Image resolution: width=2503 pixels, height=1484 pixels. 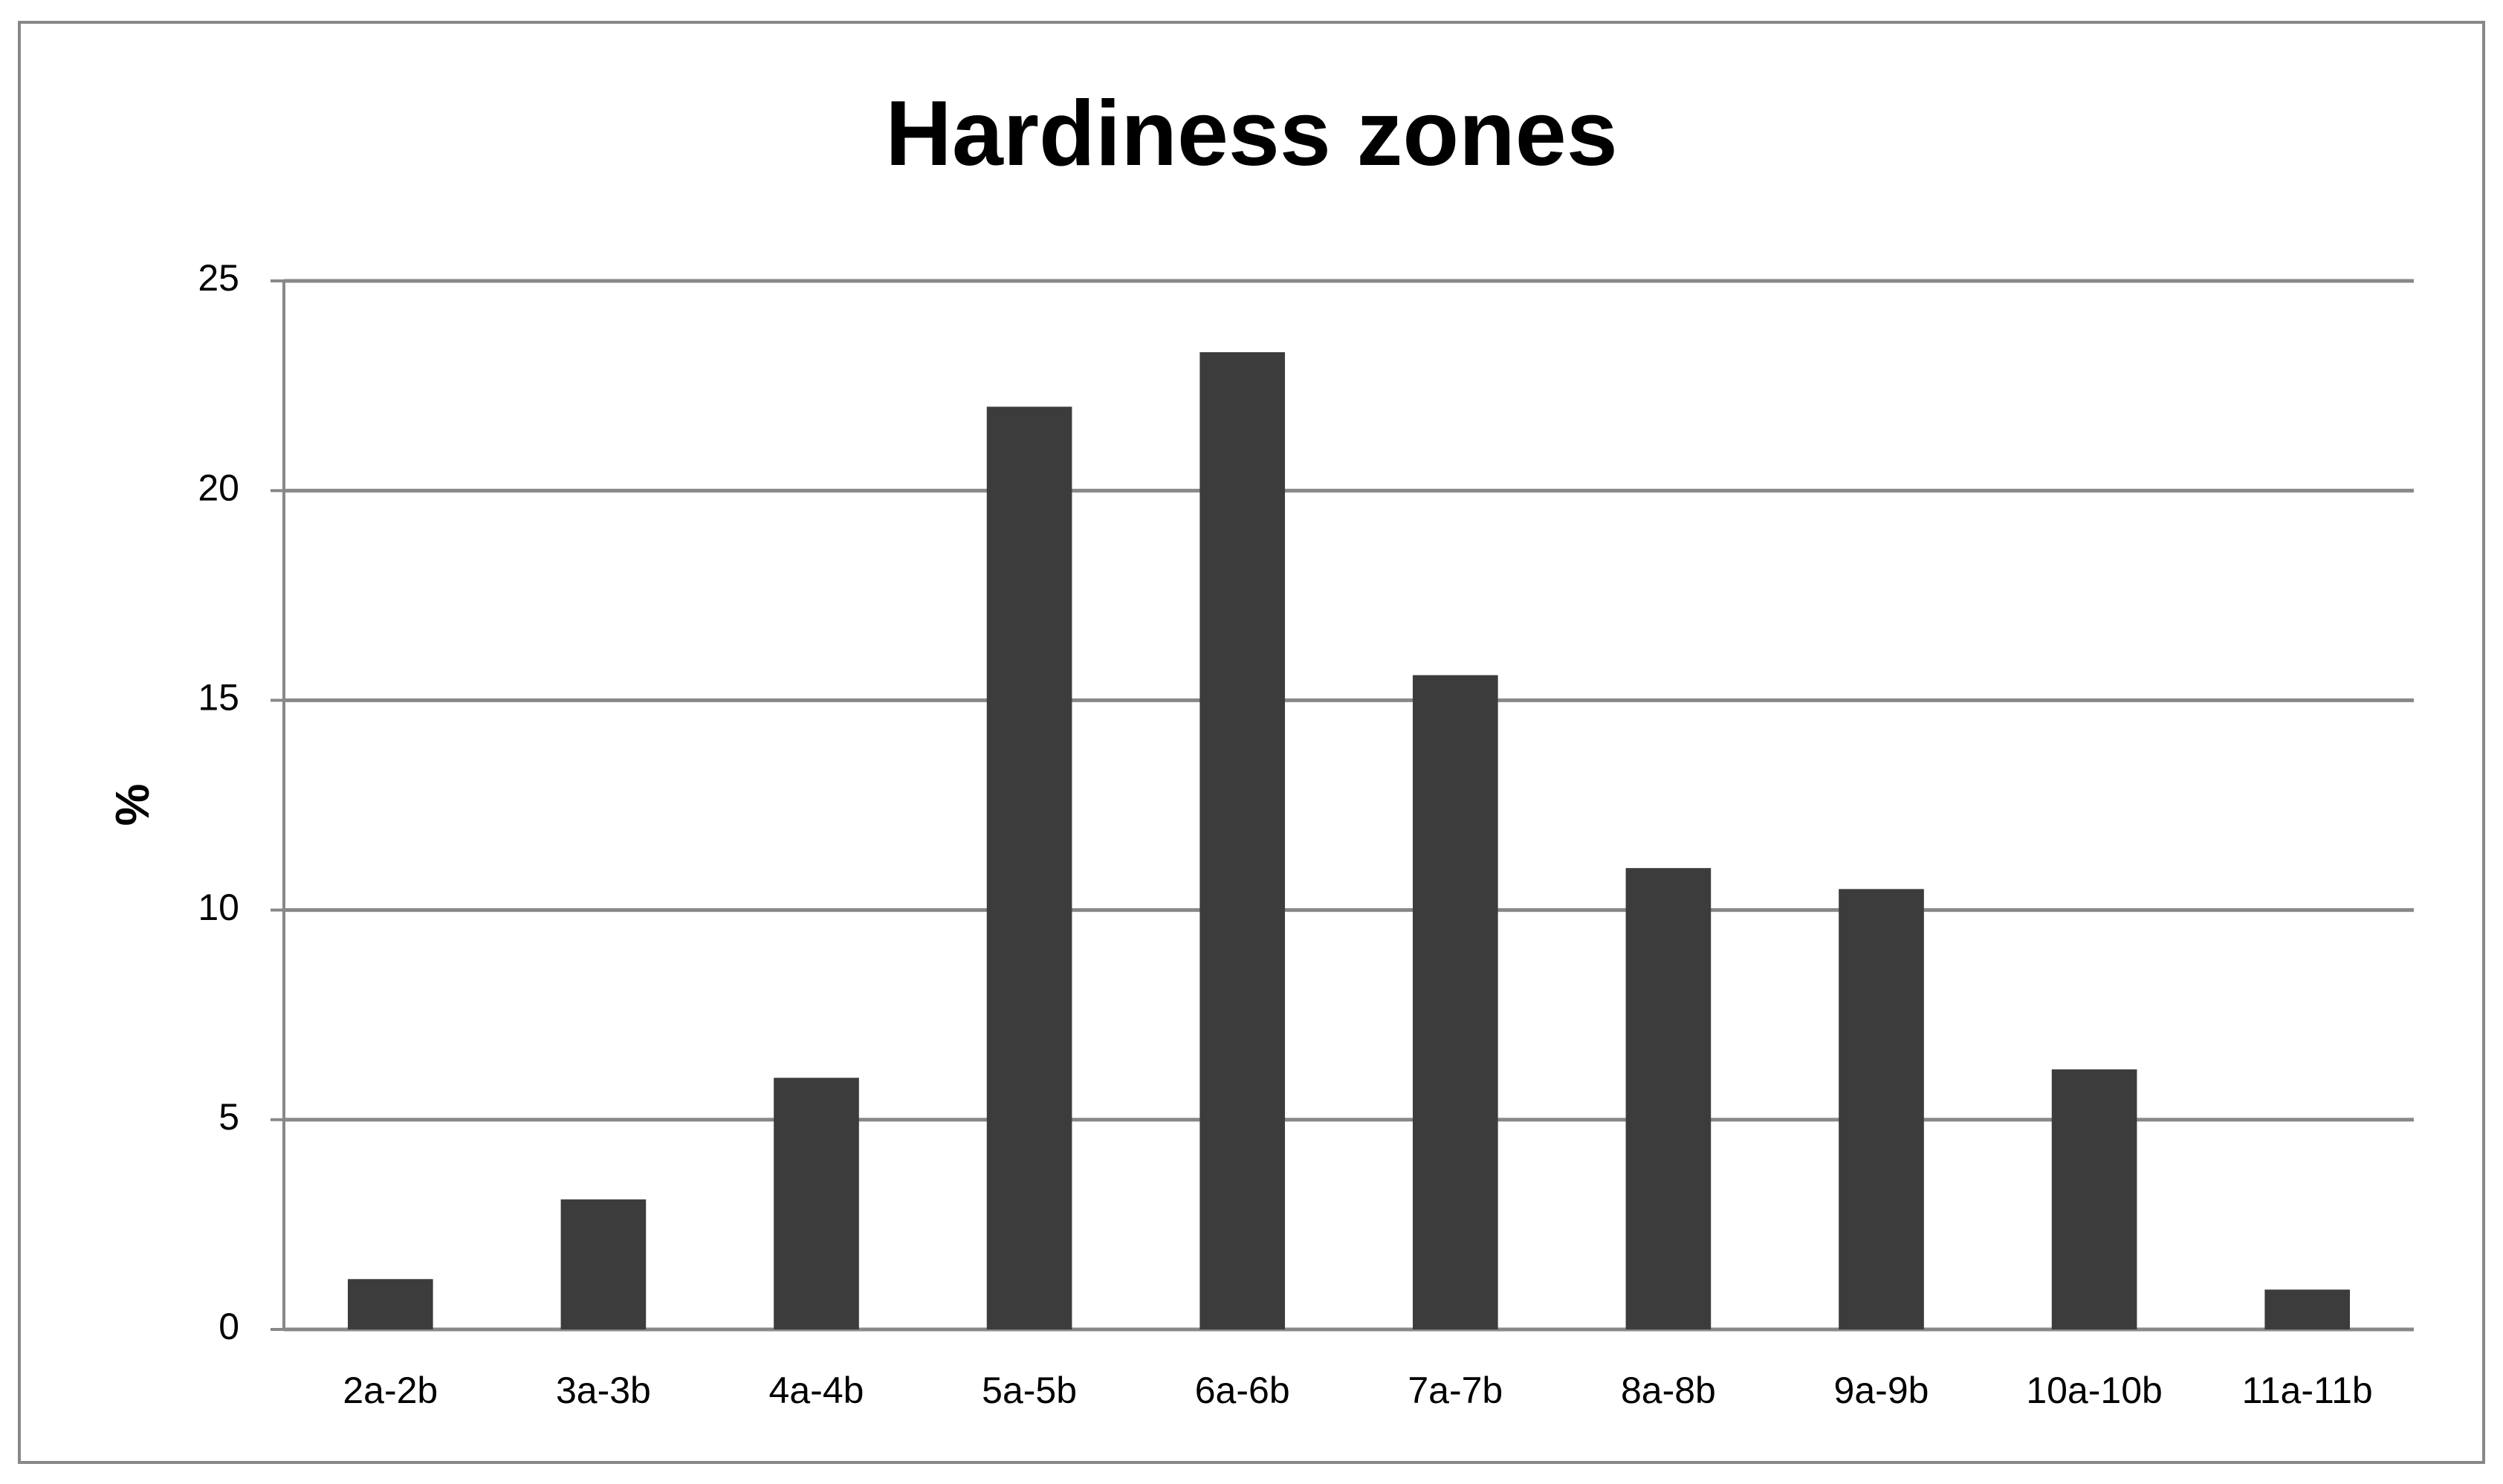 What do you see at coordinates (390, 1391) in the screenshot?
I see `x-tick-label: 2a-2b` at bounding box center [390, 1391].